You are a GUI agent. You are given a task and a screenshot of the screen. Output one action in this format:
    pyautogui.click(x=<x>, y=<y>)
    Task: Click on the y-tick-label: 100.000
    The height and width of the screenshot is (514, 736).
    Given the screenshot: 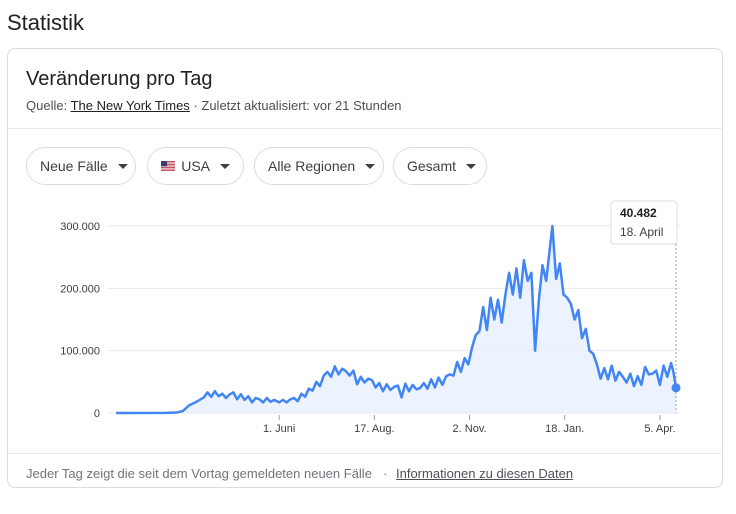 What is the action you would take?
    pyautogui.click(x=80, y=352)
    